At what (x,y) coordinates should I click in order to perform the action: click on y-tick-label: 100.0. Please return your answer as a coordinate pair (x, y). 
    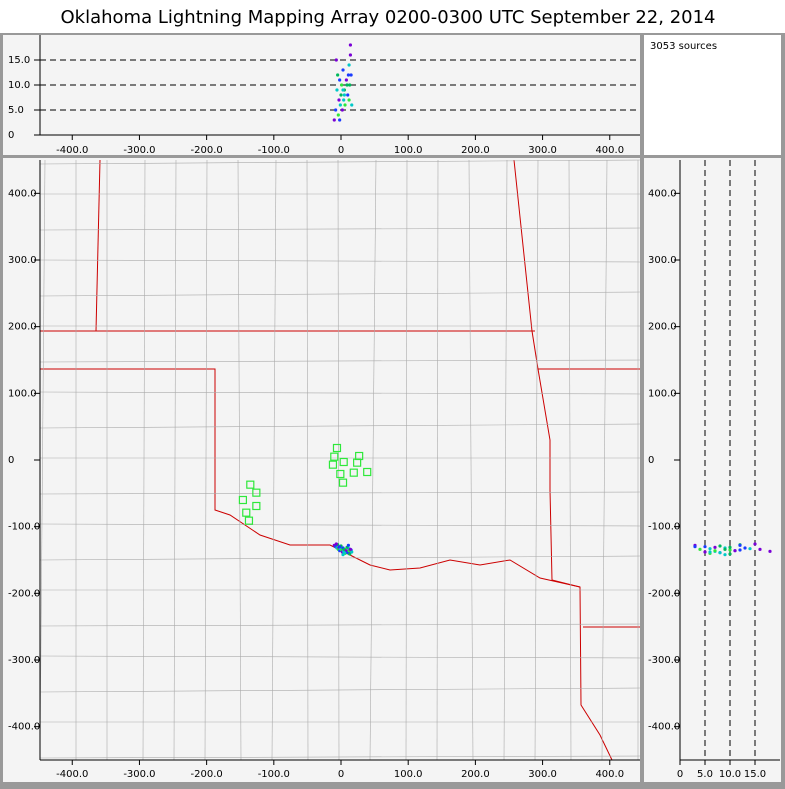
    Looking at the image, I should click on (662, 393).